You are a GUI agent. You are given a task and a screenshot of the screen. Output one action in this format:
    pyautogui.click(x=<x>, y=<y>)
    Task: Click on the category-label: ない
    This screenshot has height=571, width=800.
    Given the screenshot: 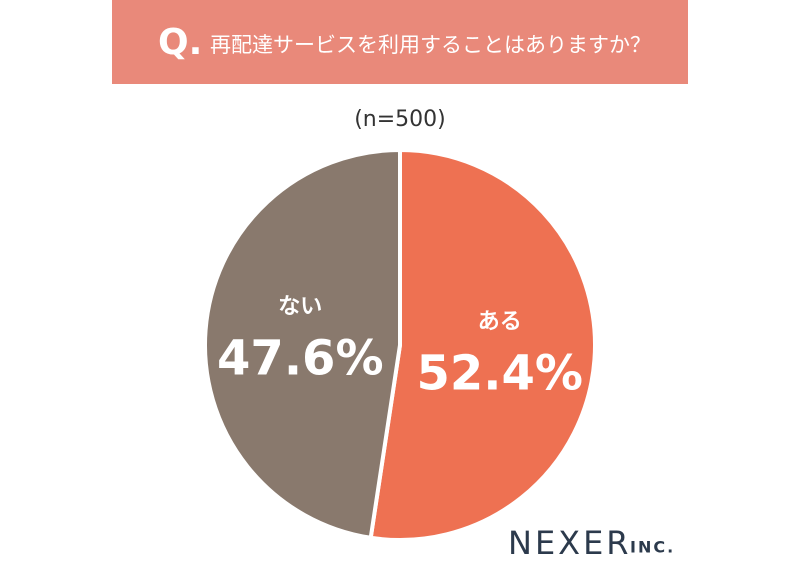 What is the action you would take?
    pyautogui.click(x=300, y=306)
    